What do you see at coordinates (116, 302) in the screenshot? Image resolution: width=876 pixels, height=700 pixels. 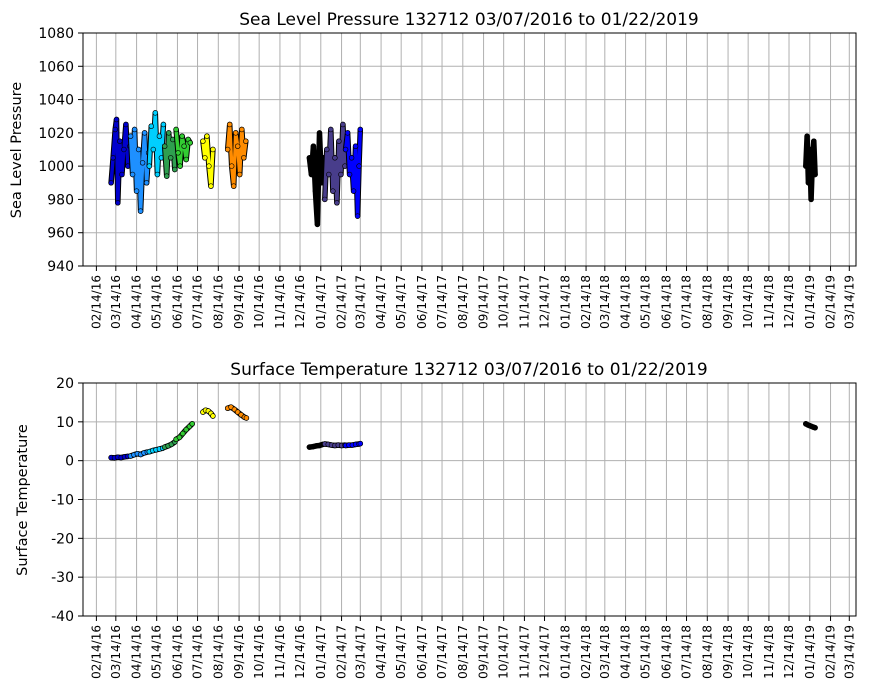 I see `x-tick-label: 03/14/16` at bounding box center [116, 302].